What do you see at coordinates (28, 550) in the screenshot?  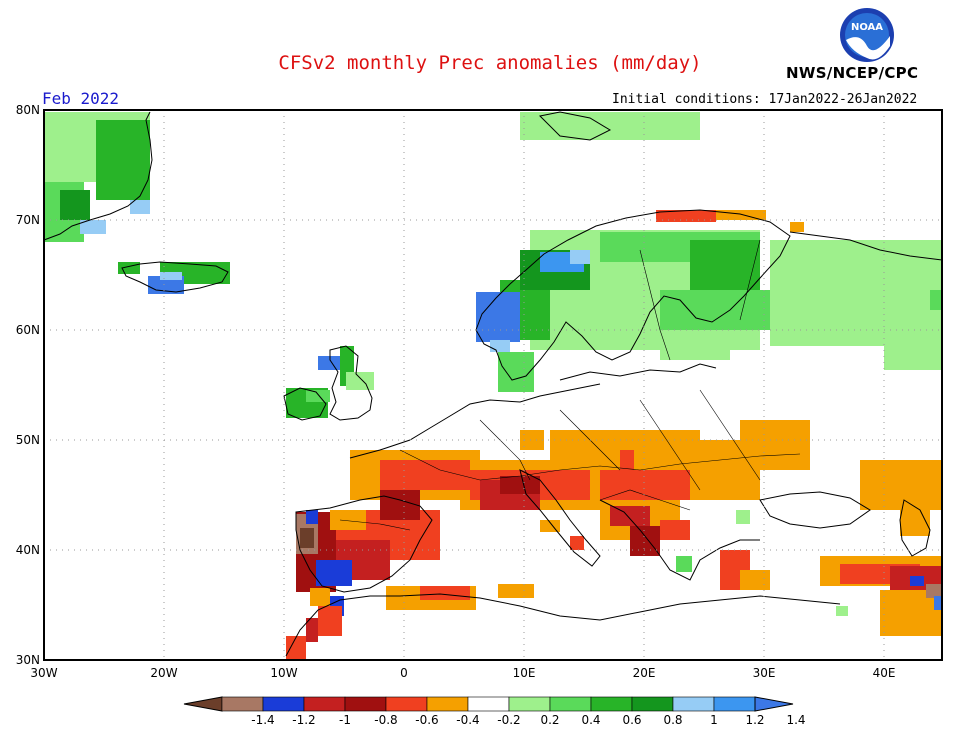 I see `lat-label: 40N` at bounding box center [28, 550].